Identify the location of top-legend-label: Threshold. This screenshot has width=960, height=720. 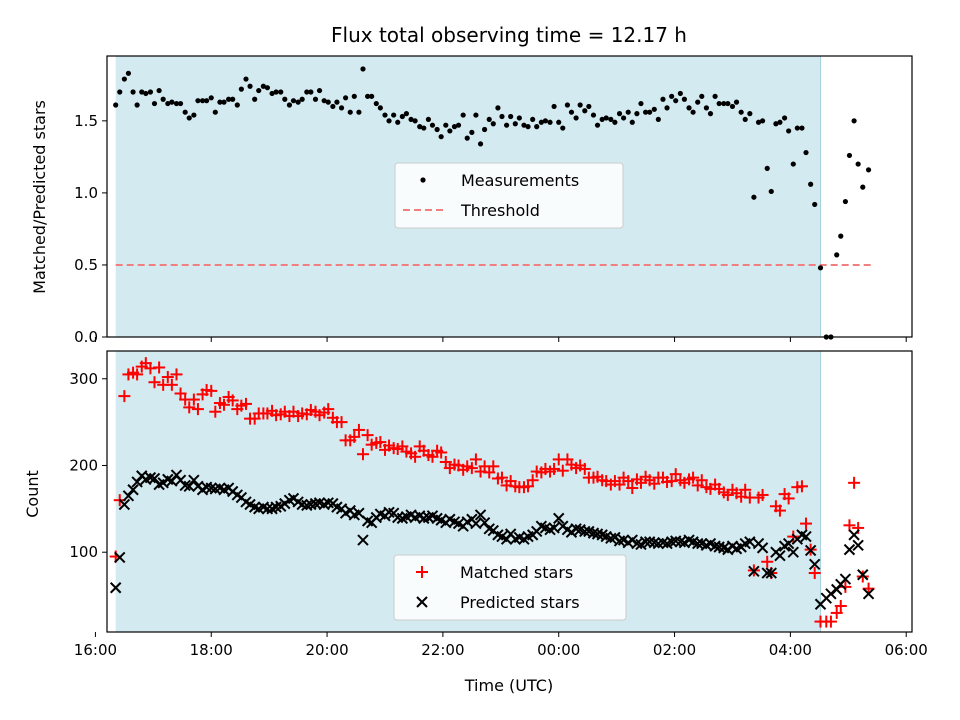
(500, 210).